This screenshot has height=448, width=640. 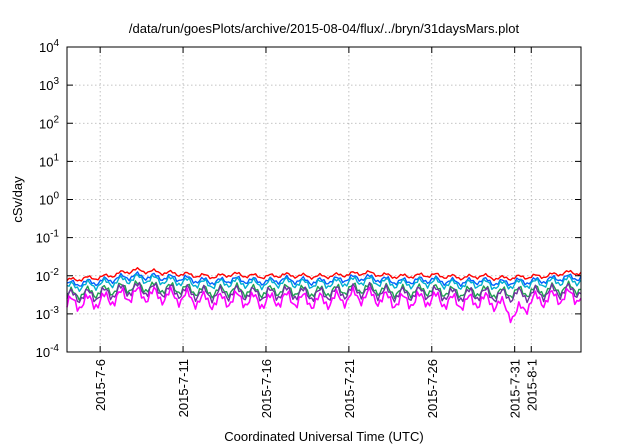 What do you see at coordinates (48, 275) in the screenshot?
I see `y-tick-label: 10⁻²` at bounding box center [48, 275].